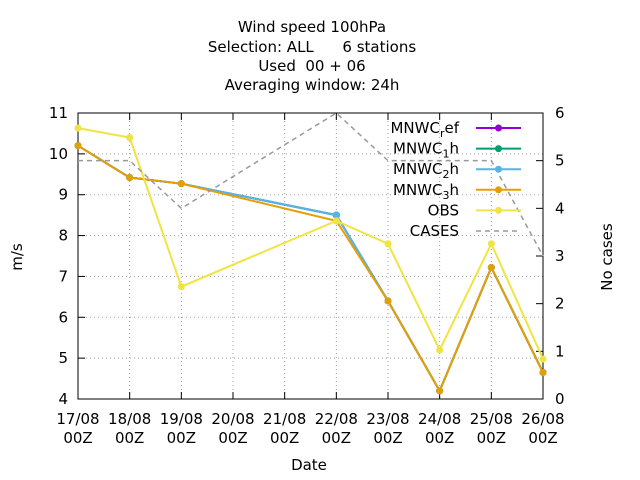 This screenshot has width=640, height=480. Describe the element at coordinates (63, 399) in the screenshot. I see `y-tick-label: 4` at that location.